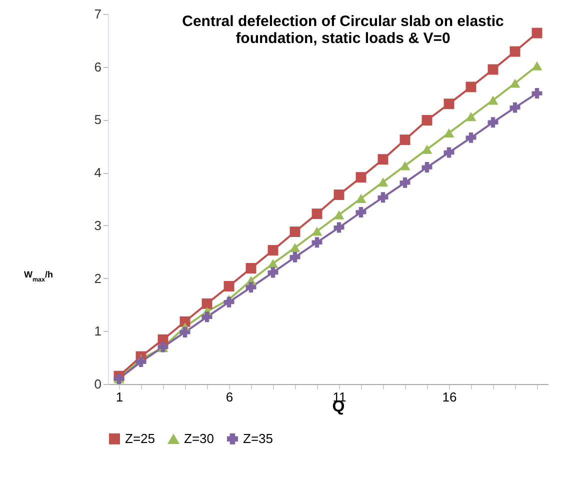  I want to click on y-tick-label: 6, so click(98, 66).